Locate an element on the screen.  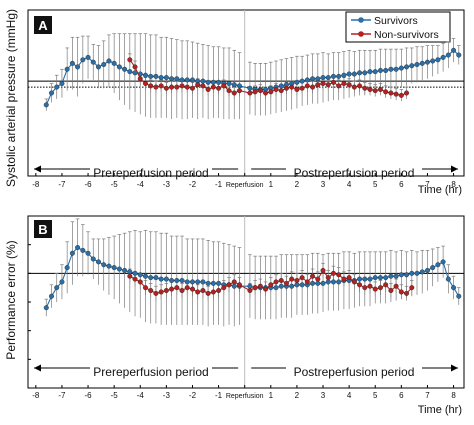
panel-a-x-tick-label: Reperfusion is located at coordinates (245, 185).